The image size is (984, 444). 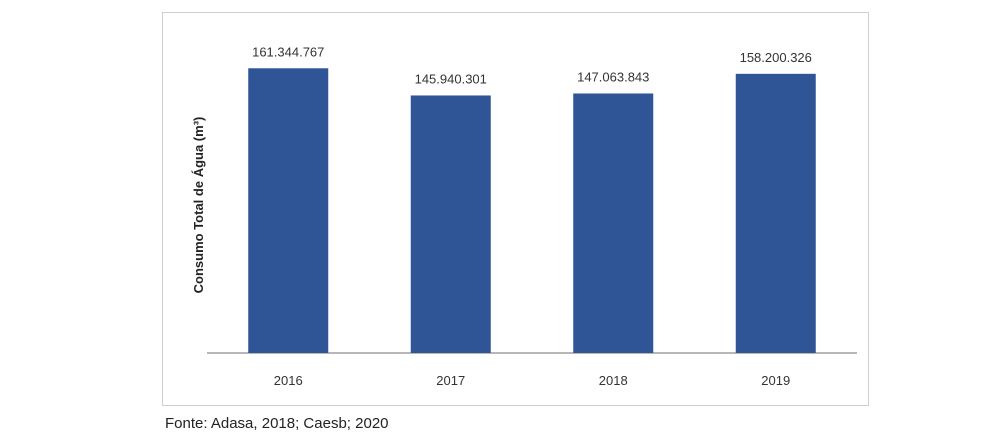 I want to click on bar-2016, so click(x=288, y=211).